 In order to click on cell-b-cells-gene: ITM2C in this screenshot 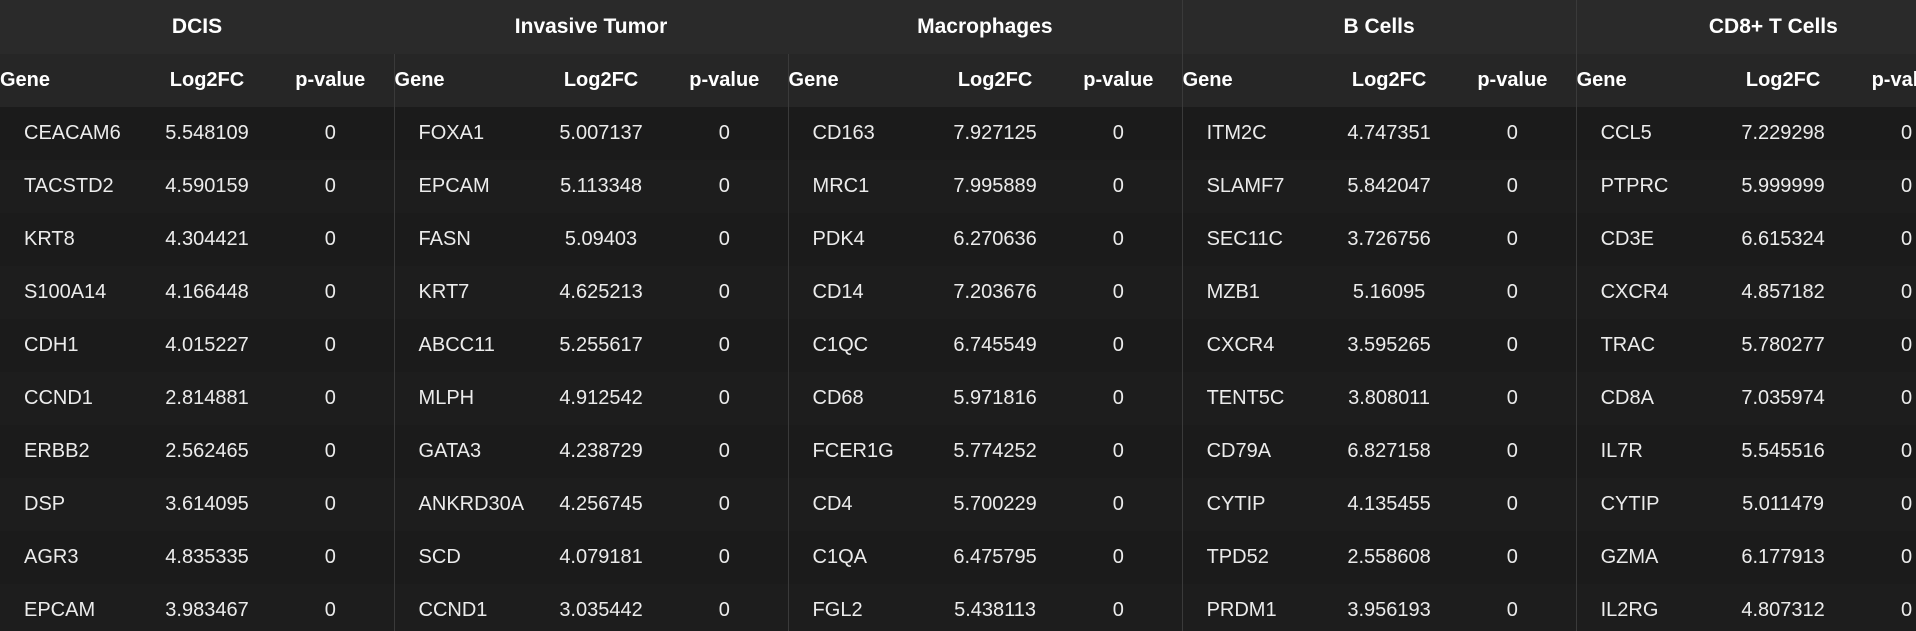, I will do `click(1255, 133)`.